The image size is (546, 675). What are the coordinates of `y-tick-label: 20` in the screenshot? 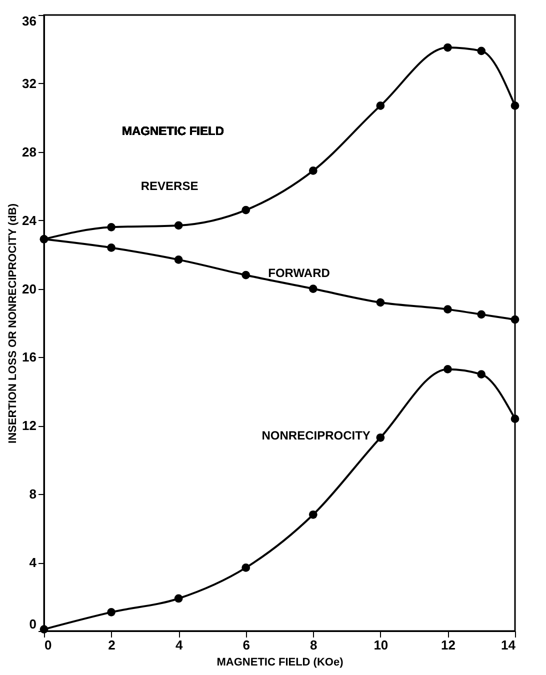 It's located at (29, 288).